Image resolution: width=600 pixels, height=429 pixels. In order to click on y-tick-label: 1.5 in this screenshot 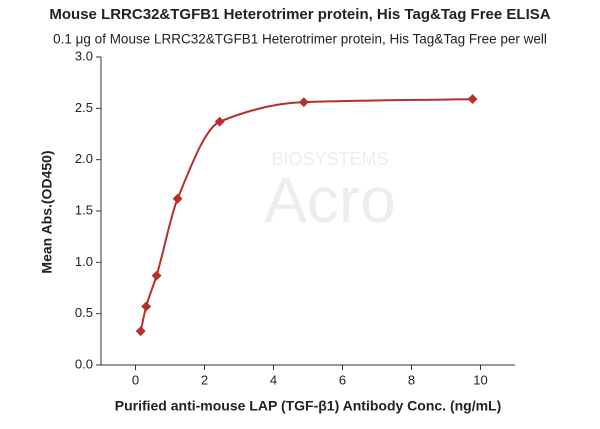, I will do `click(84, 209)`.